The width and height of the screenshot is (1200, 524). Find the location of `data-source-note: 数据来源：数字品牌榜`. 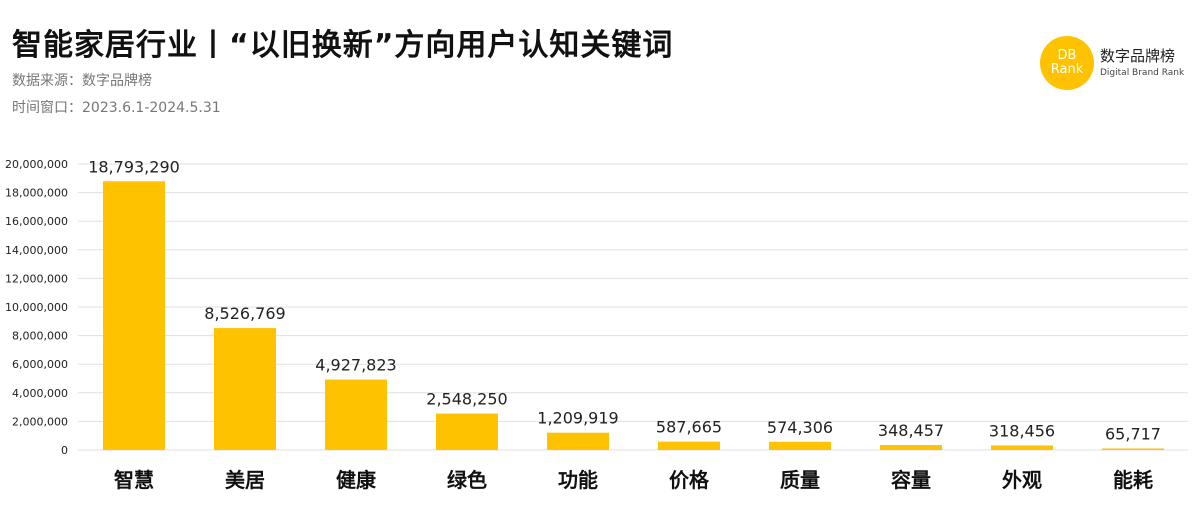

data-source-note: 数据来源：数字品牌榜 is located at coordinates (82, 81).